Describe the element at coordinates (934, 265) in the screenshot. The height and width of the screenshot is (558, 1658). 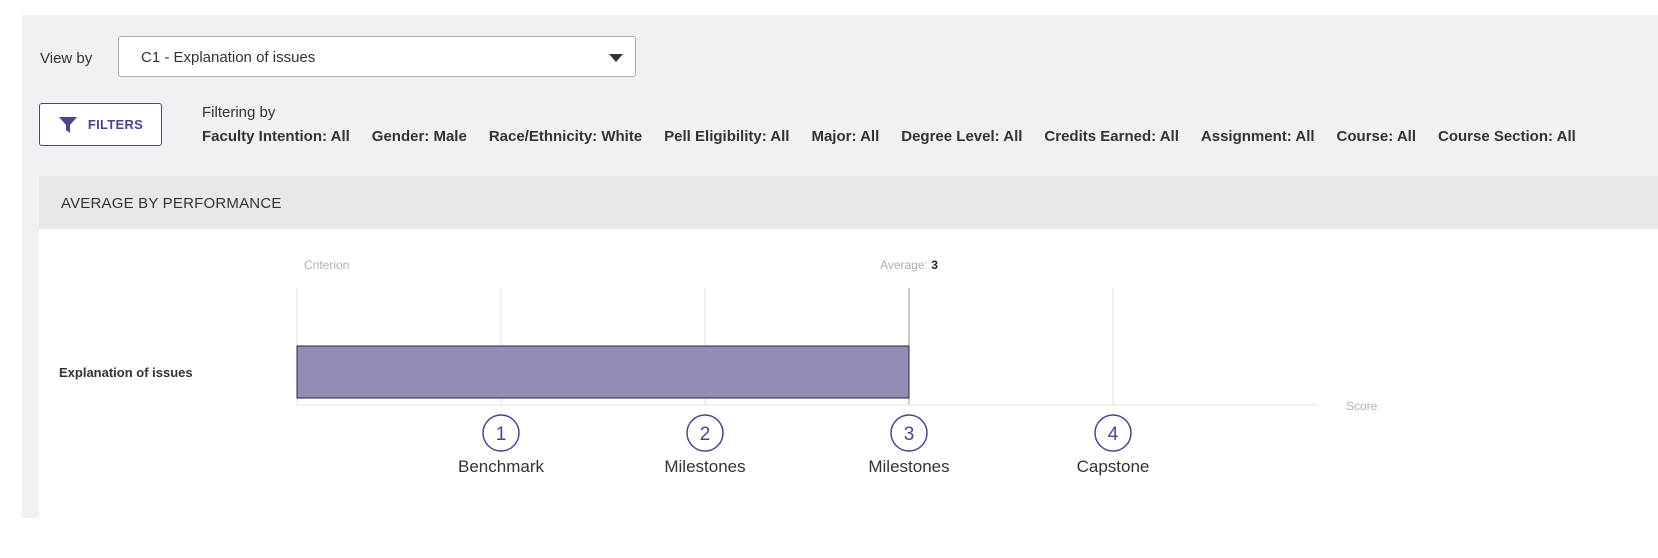
I see `average-value: 3` at that location.